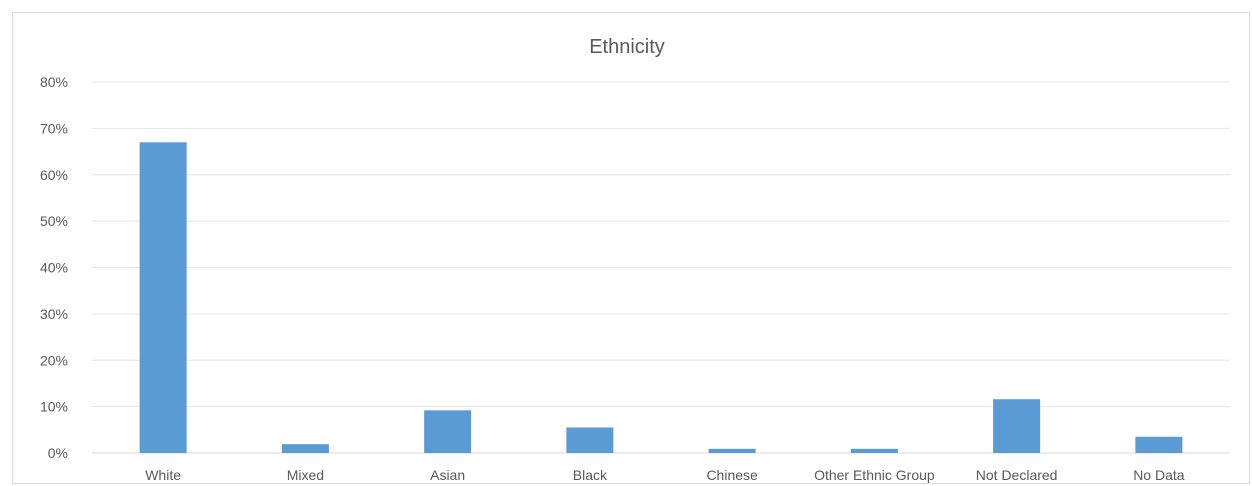  What do you see at coordinates (1159, 475) in the screenshot?
I see `x-tick-label: No Data` at bounding box center [1159, 475].